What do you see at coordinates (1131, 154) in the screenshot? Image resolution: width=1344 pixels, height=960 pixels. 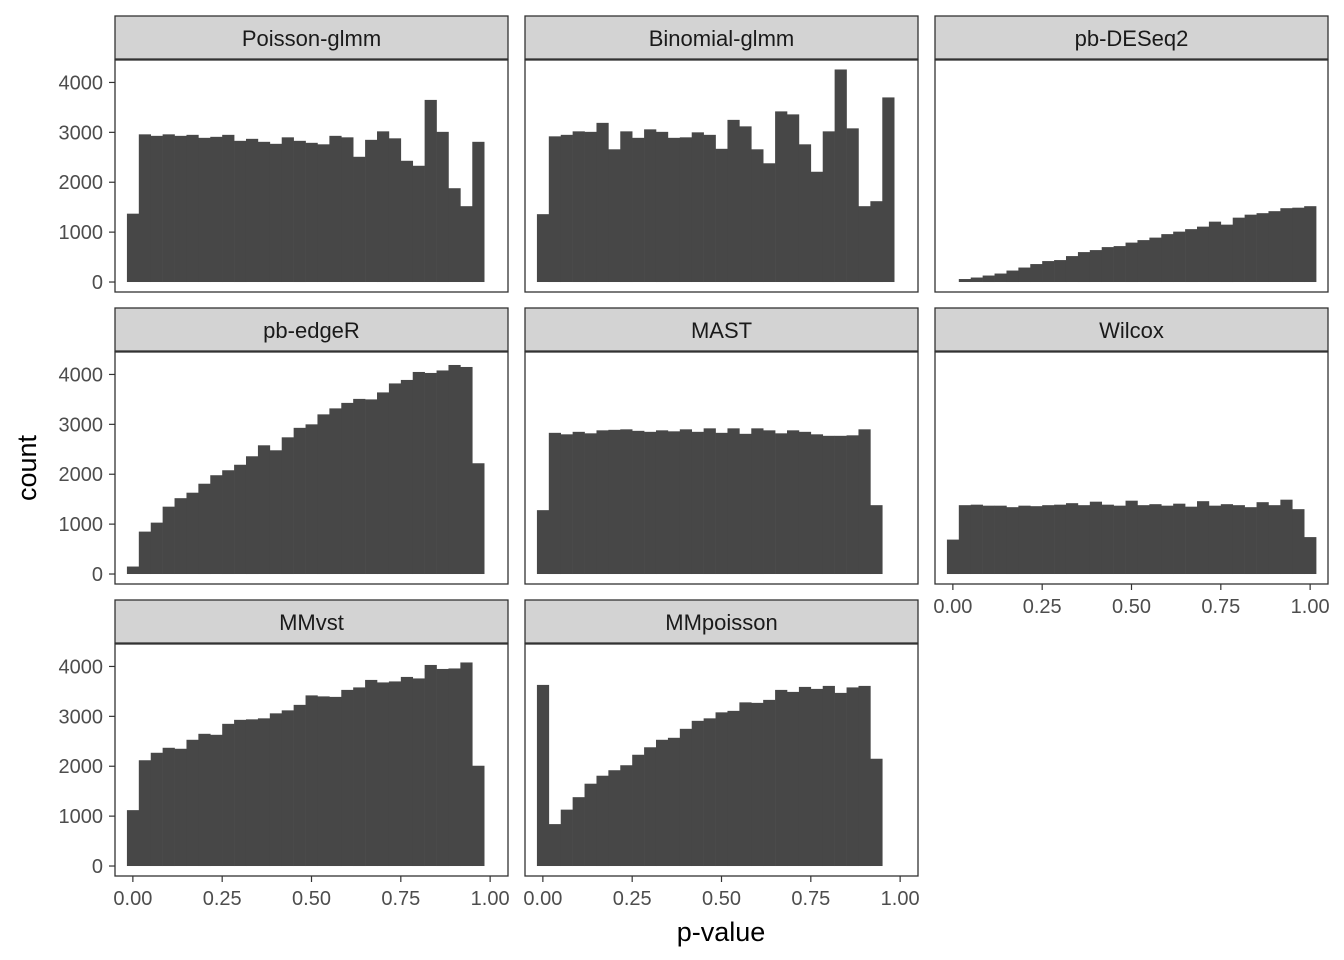 I see `facet-panel: pb-DESeq2` at bounding box center [1131, 154].